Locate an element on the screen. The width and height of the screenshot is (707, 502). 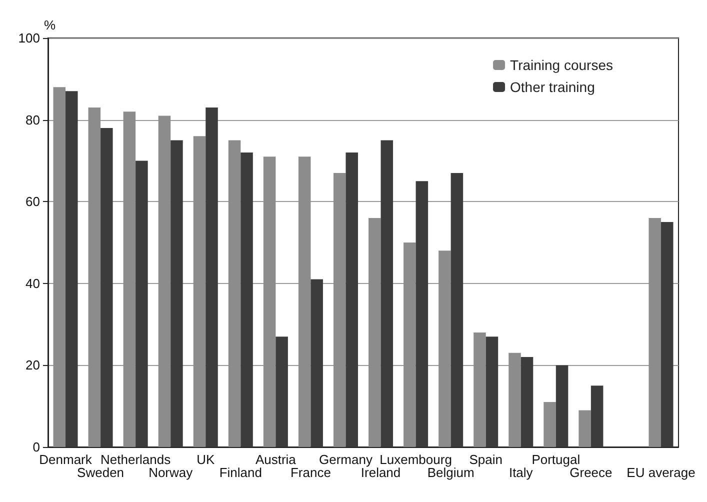
y-tick-label: 60 is located at coordinates (33, 202).